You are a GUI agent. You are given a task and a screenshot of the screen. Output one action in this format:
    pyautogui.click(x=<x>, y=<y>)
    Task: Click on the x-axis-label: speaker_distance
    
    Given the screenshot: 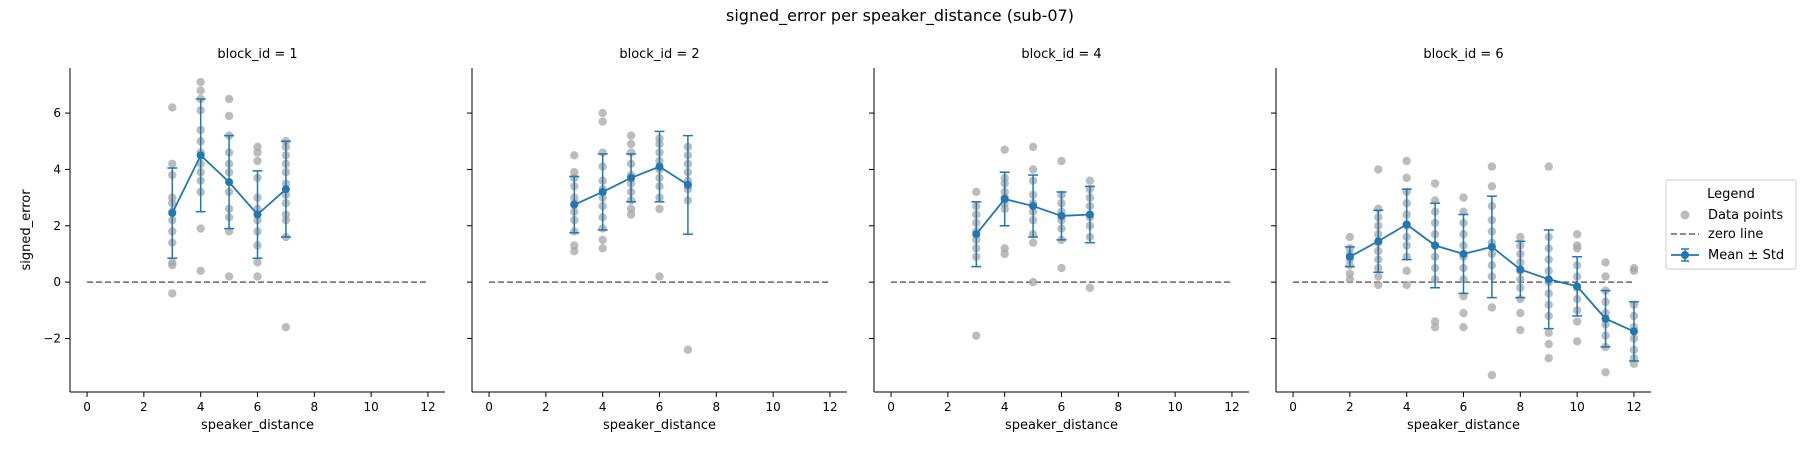 What is the action you would take?
    pyautogui.click(x=1061, y=425)
    